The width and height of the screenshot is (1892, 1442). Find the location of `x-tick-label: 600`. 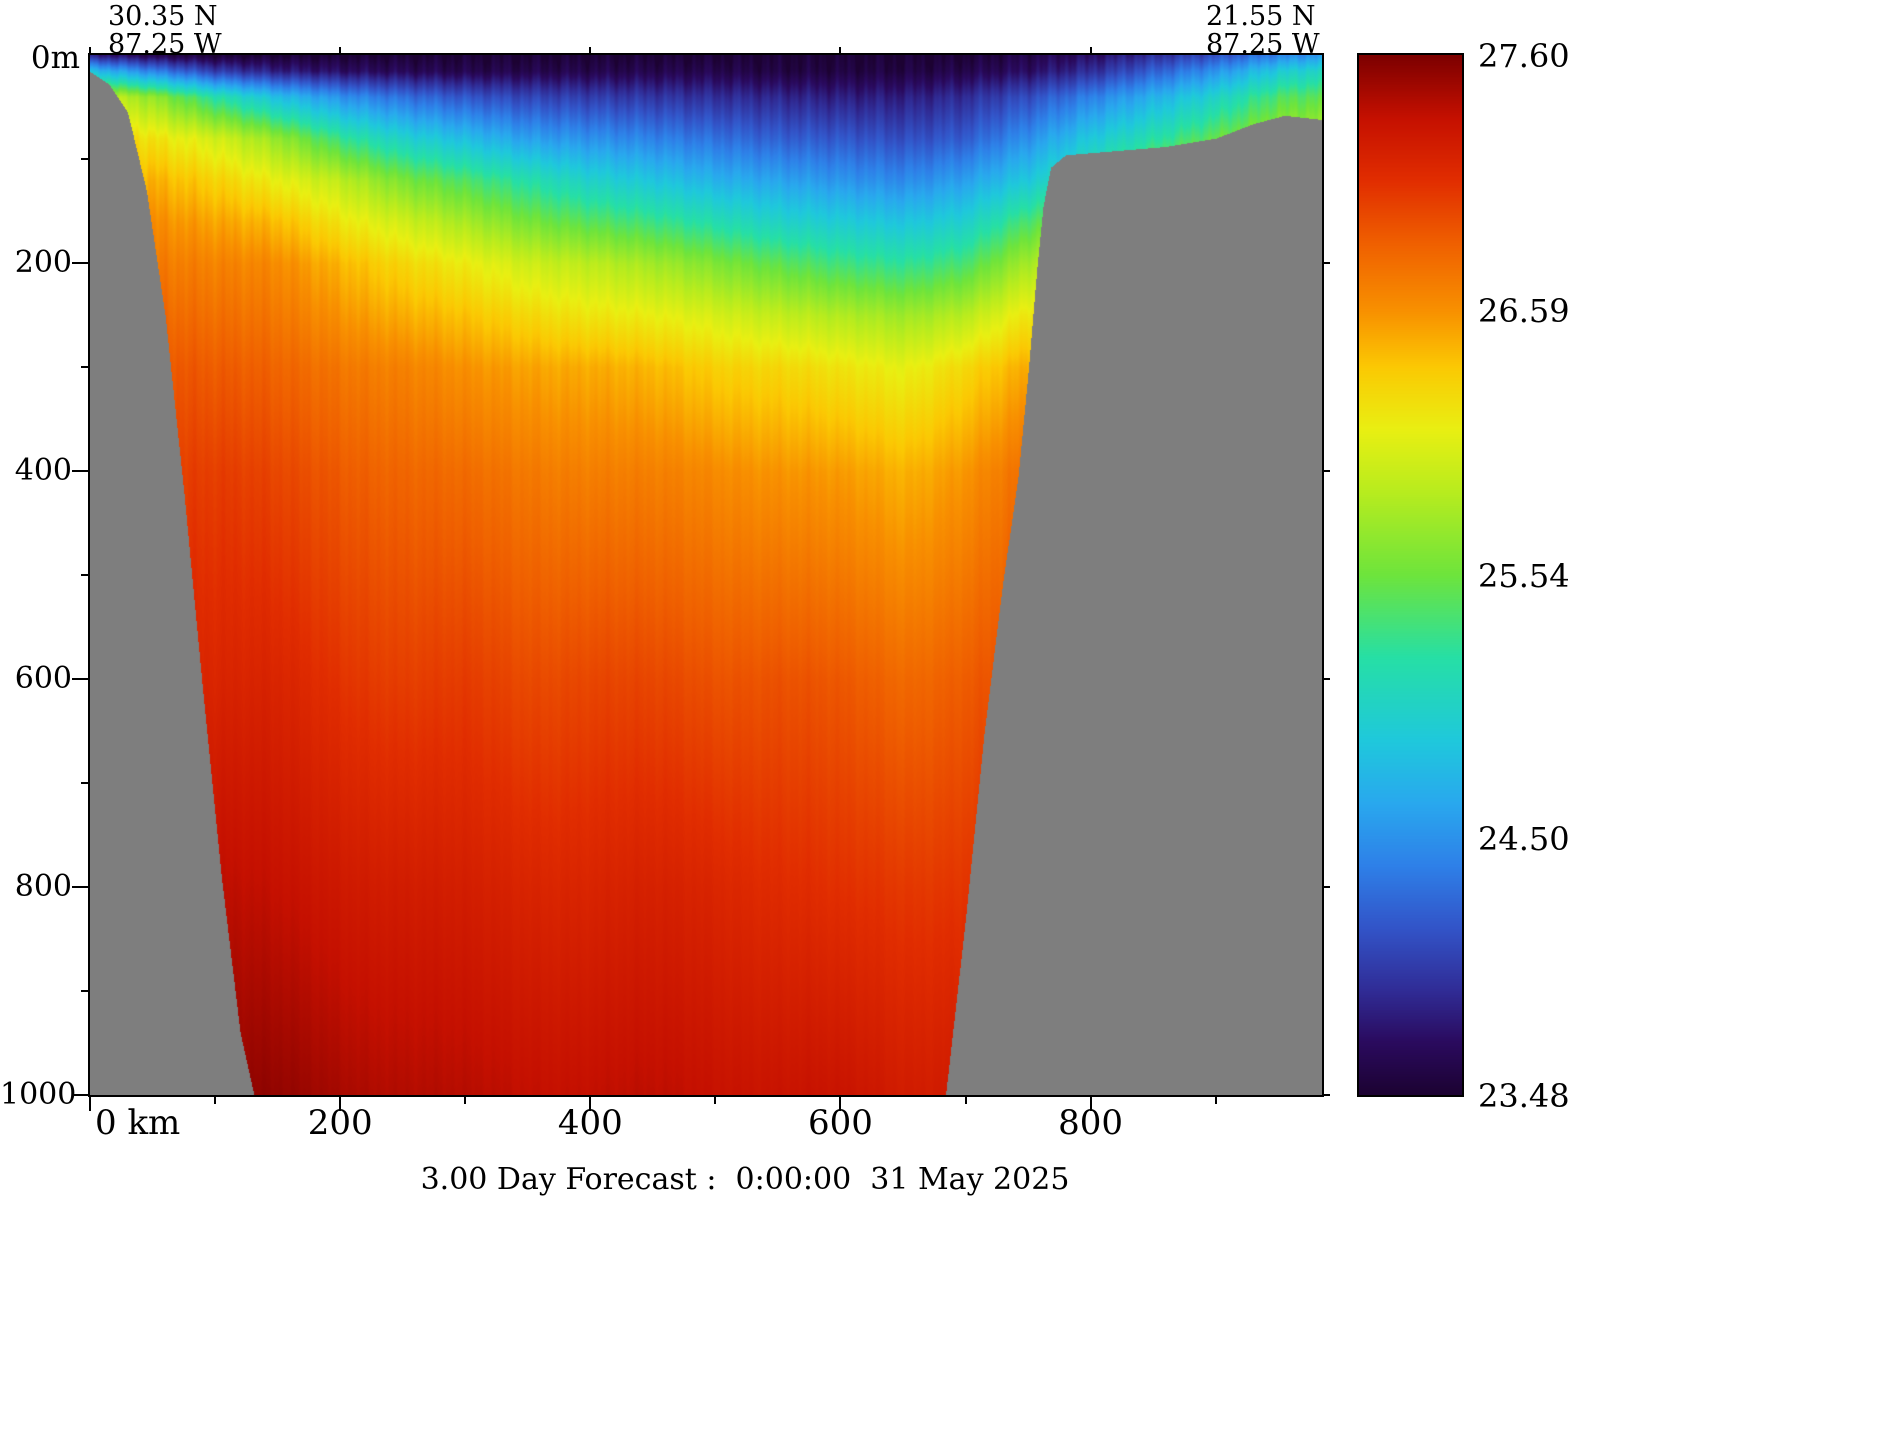

x-tick-label: 600 is located at coordinates (840, 1123).